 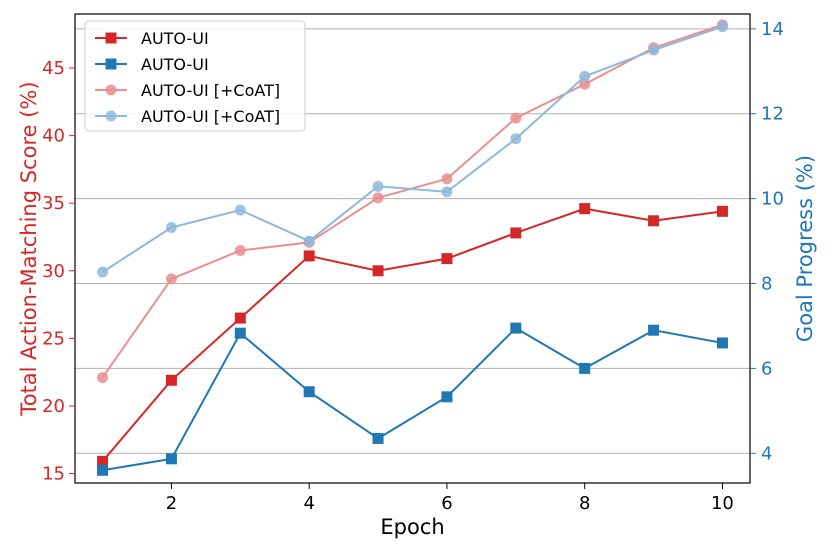 What do you see at coordinates (29, 248) in the screenshot?
I see `left-axis-title: Total Action-Matching Score (%)` at bounding box center [29, 248].